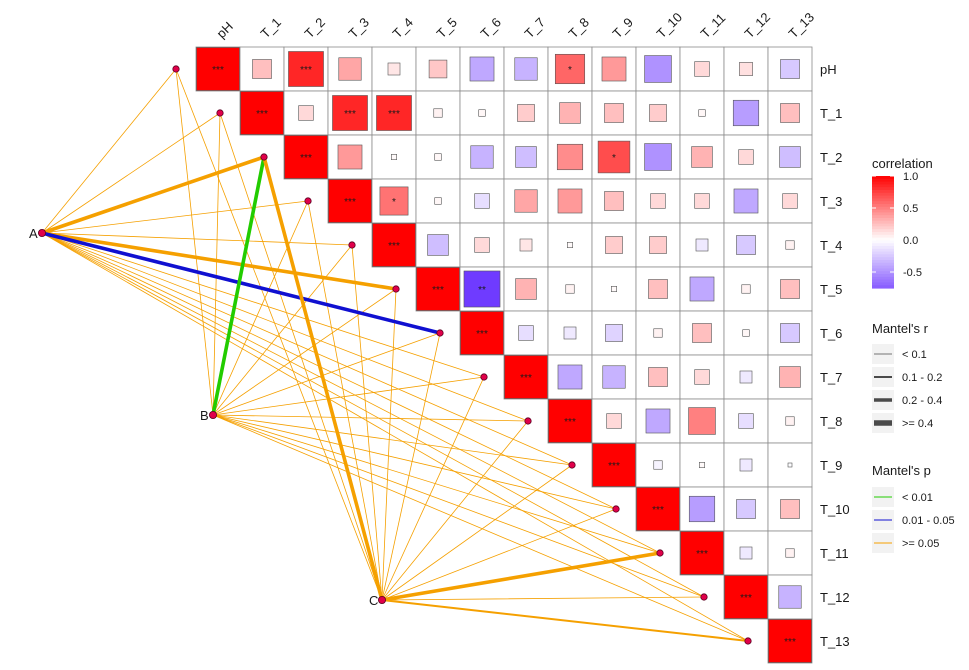 This screenshot has height=670, width=969. What do you see at coordinates (831, 421) in the screenshot?
I see `row-label: T_8` at bounding box center [831, 421].